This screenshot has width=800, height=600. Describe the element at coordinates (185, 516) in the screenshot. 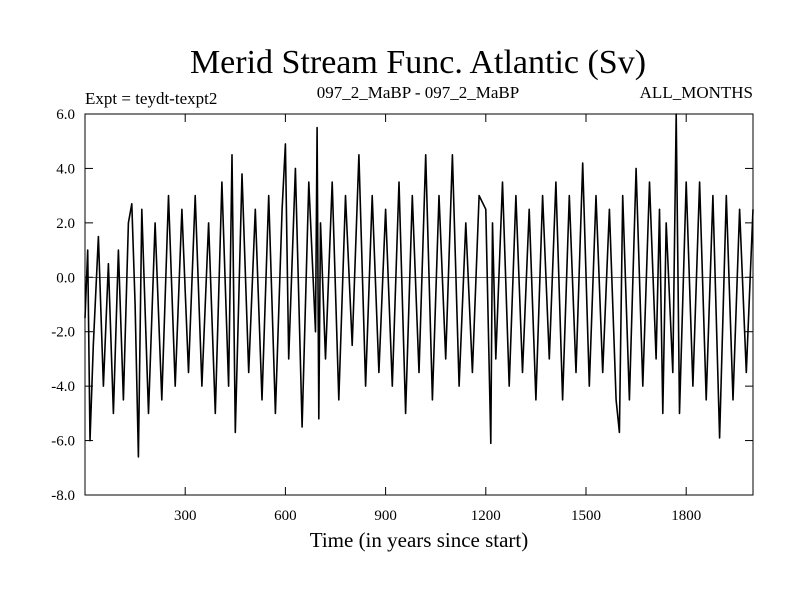

I see `x-tick-label: 300` at that location.